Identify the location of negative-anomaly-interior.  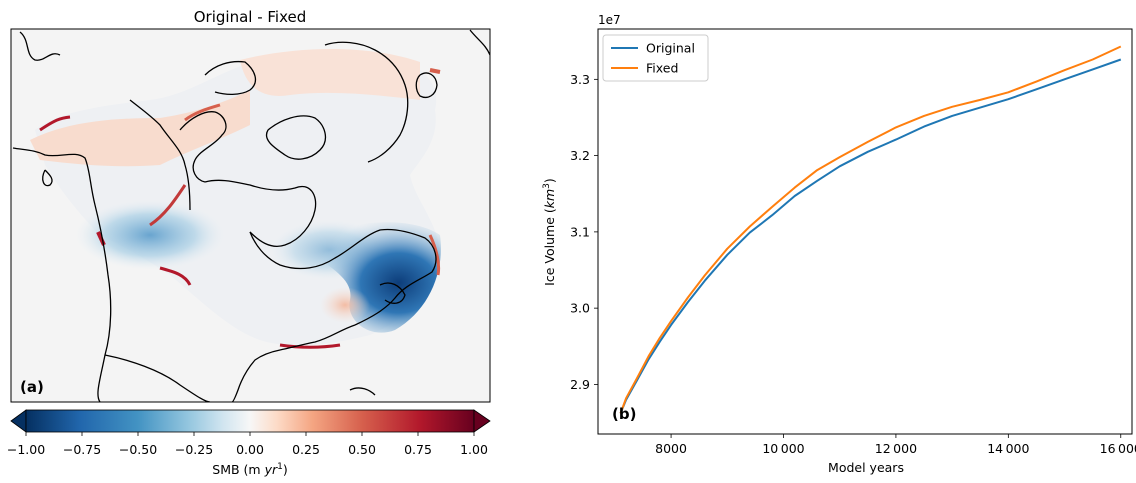
(150, 235).